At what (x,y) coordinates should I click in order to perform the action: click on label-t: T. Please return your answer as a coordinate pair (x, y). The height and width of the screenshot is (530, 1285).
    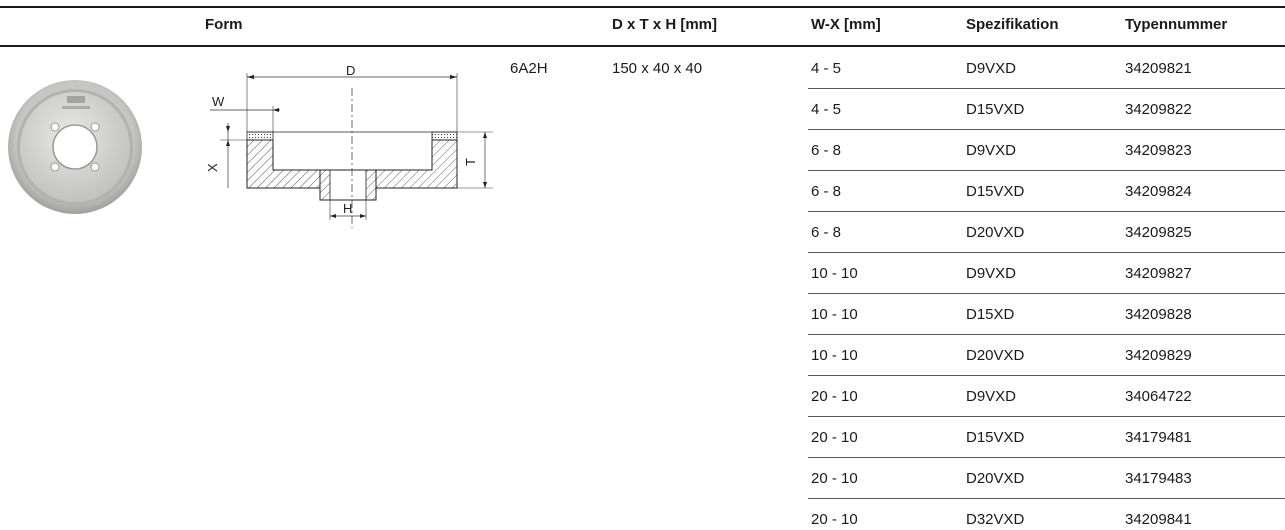
    Looking at the image, I should click on (470, 162).